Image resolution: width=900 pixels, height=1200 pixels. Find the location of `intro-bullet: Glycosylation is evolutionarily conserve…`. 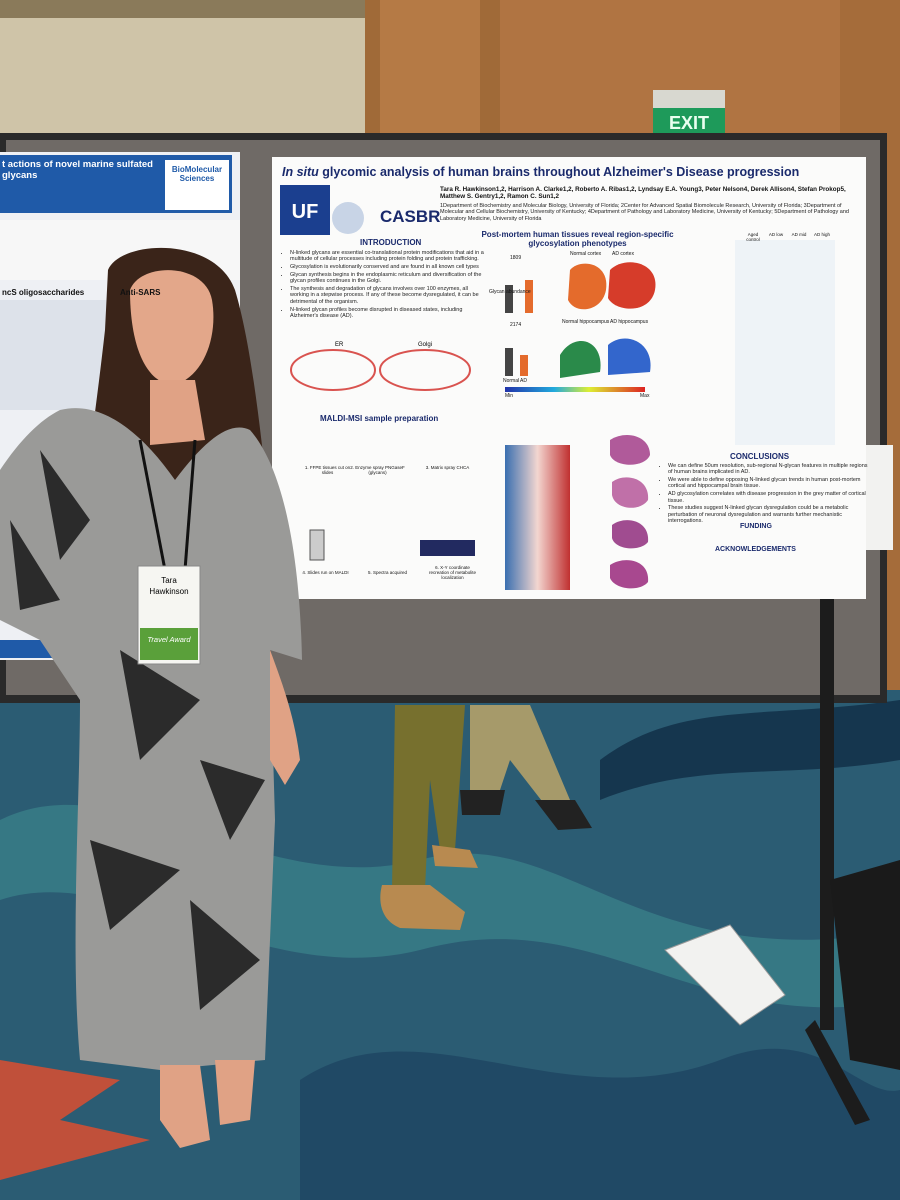

intro-bullet: Glycosylation is evolutionarily conserve… is located at coordinates (387, 267).